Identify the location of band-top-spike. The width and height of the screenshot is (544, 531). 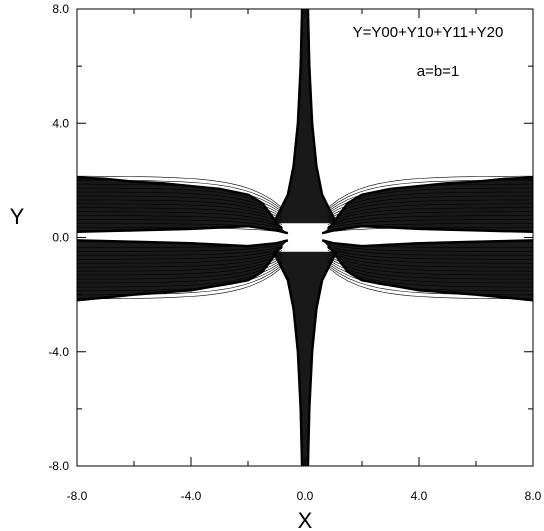
(305, 116).